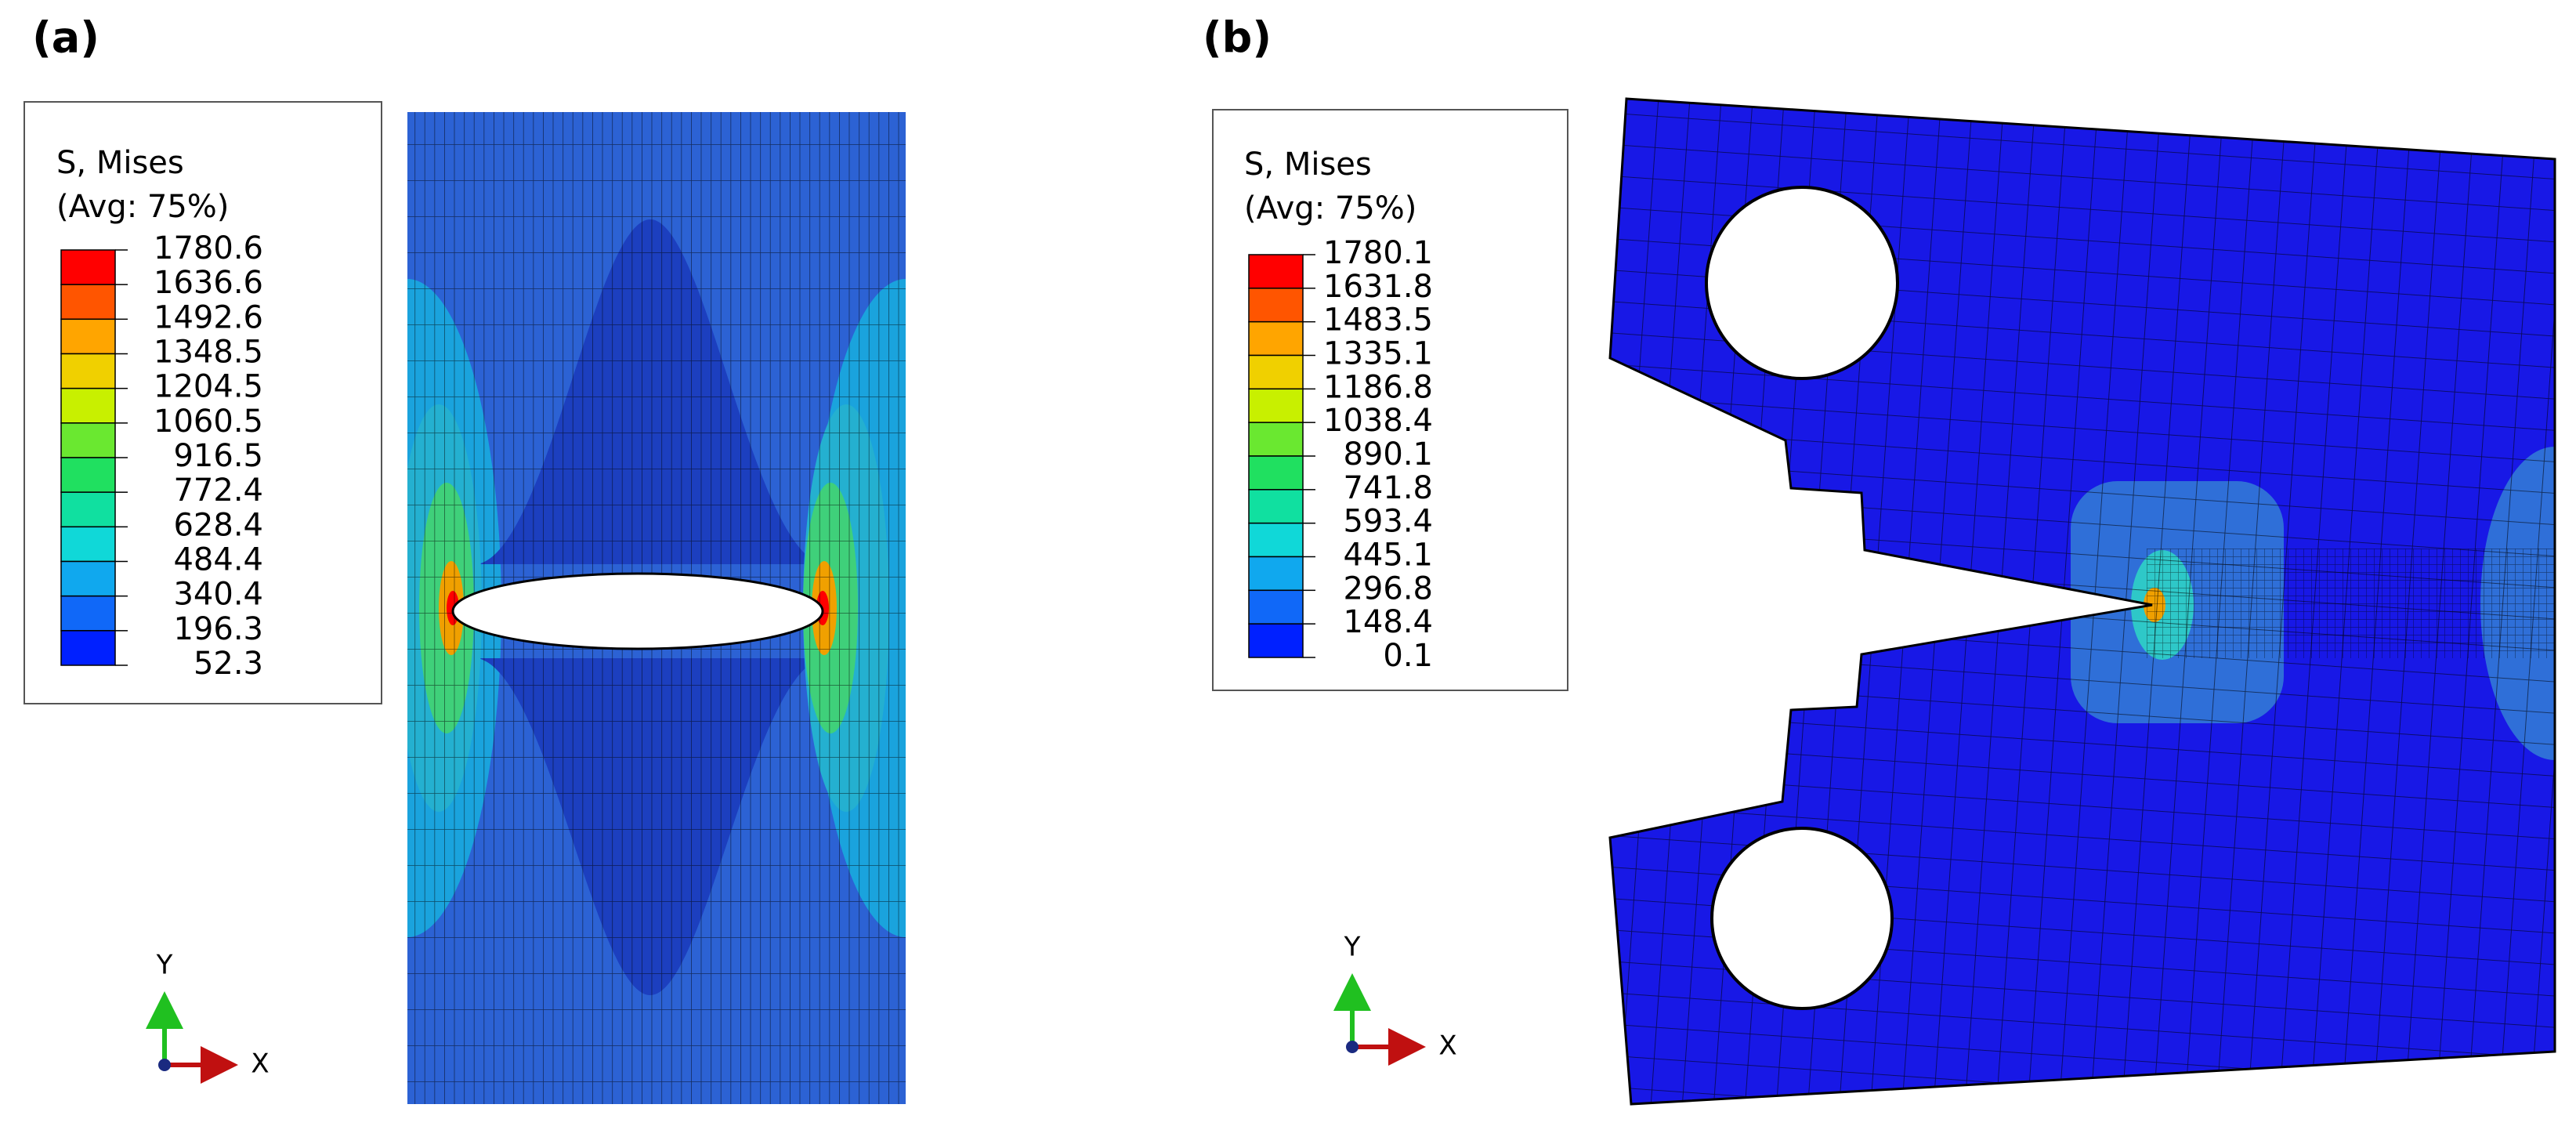 This screenshot has height=1137, width=2576. What do you see at coordinates (1378, 387) in the screenshot?
I see `legend-value: 1186.8` at bounding box center [1378, 387].